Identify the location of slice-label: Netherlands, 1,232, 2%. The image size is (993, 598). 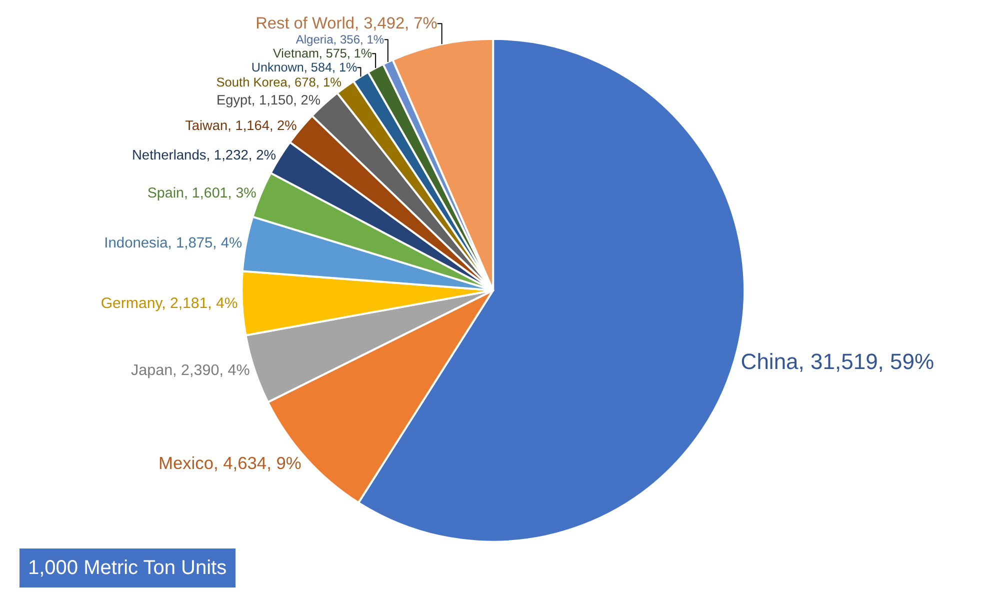
(204, 155).